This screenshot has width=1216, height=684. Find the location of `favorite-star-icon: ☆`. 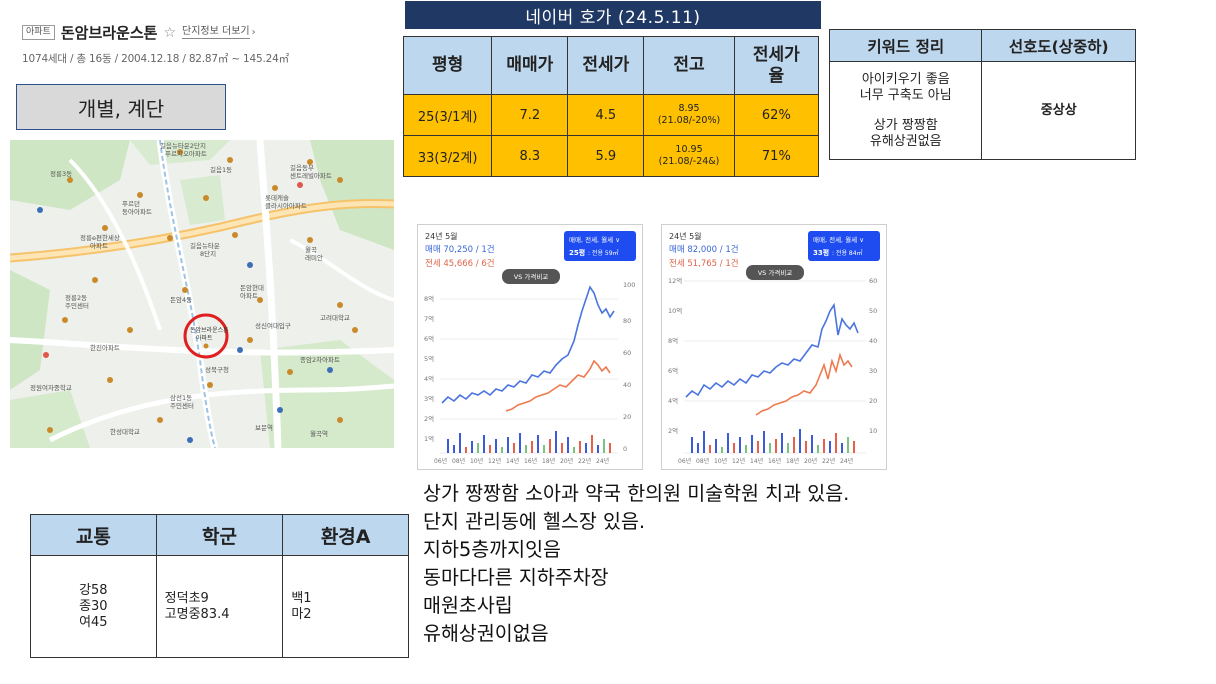

favorite-star-icon: ☆ is located at coordinates (170, 32).